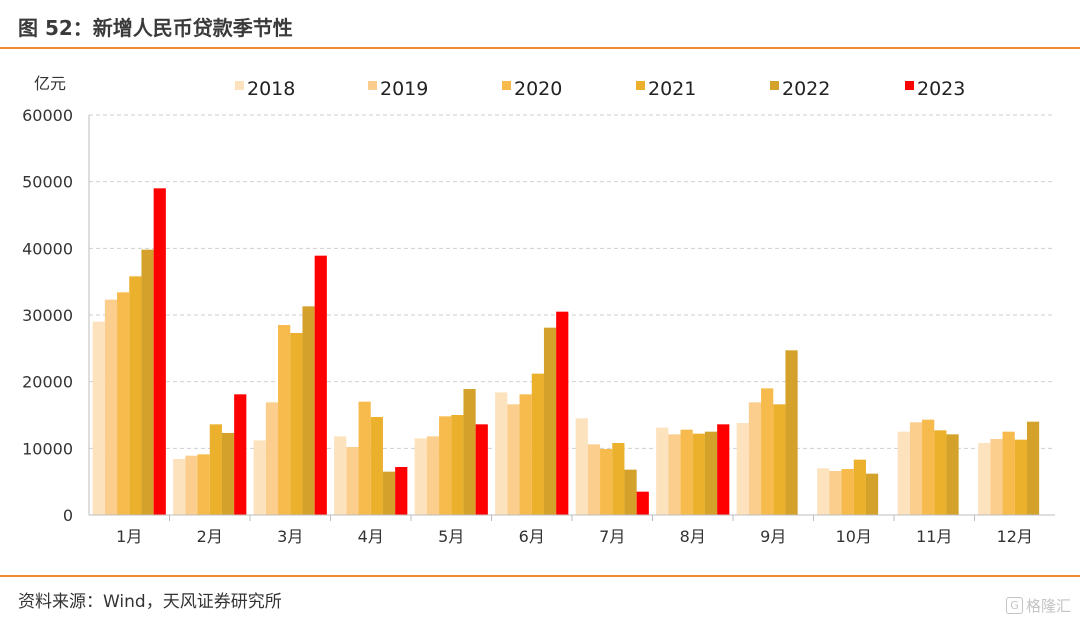 The height and width of the screenshot is (625, 1080). What do you see at coordinates (594, 479) in the screenshot?
I see `bar-2019-7月` at bounding box center [594, 479].